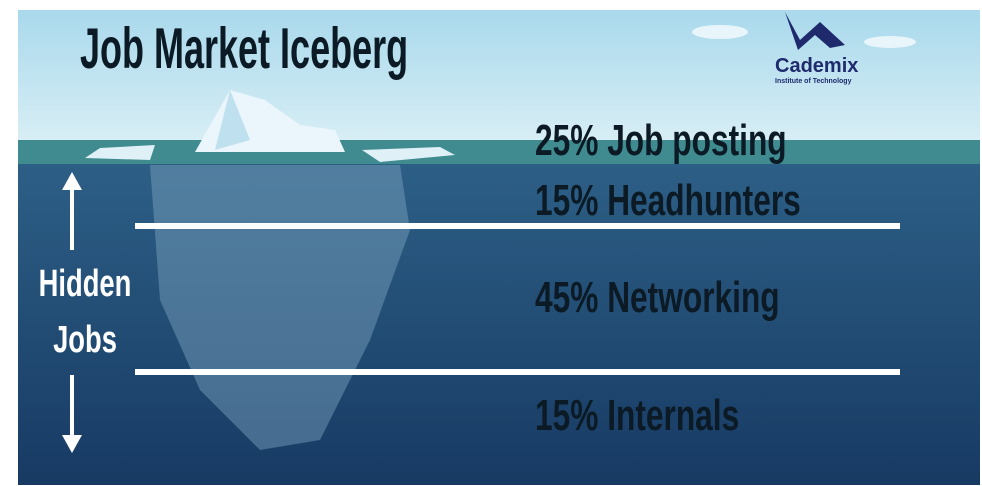  What do you see at coordinates (661, 140) in the screenshot?
I see `level-label: 25% Job posting` at bounding box center [661, 140].